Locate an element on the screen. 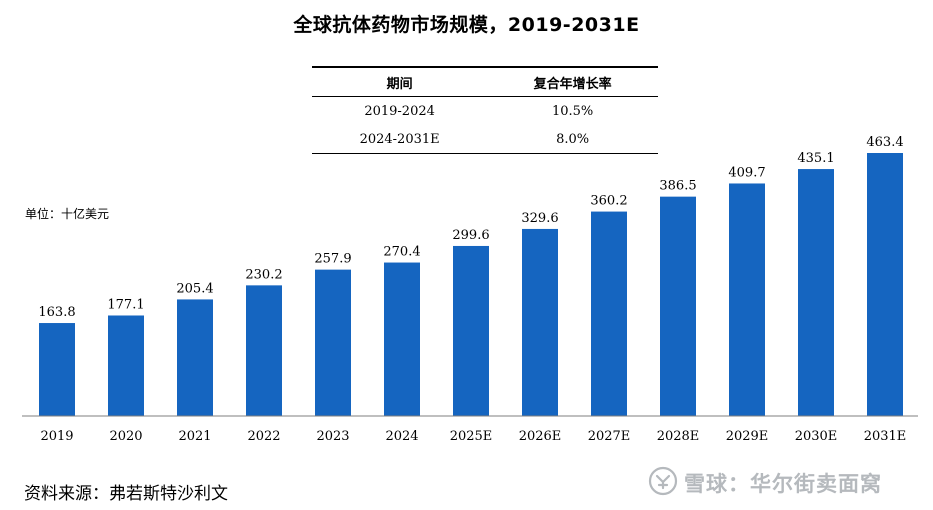  source-note: 资料来源：弗若斯特沙利文 is located at coordinates (126, 494).